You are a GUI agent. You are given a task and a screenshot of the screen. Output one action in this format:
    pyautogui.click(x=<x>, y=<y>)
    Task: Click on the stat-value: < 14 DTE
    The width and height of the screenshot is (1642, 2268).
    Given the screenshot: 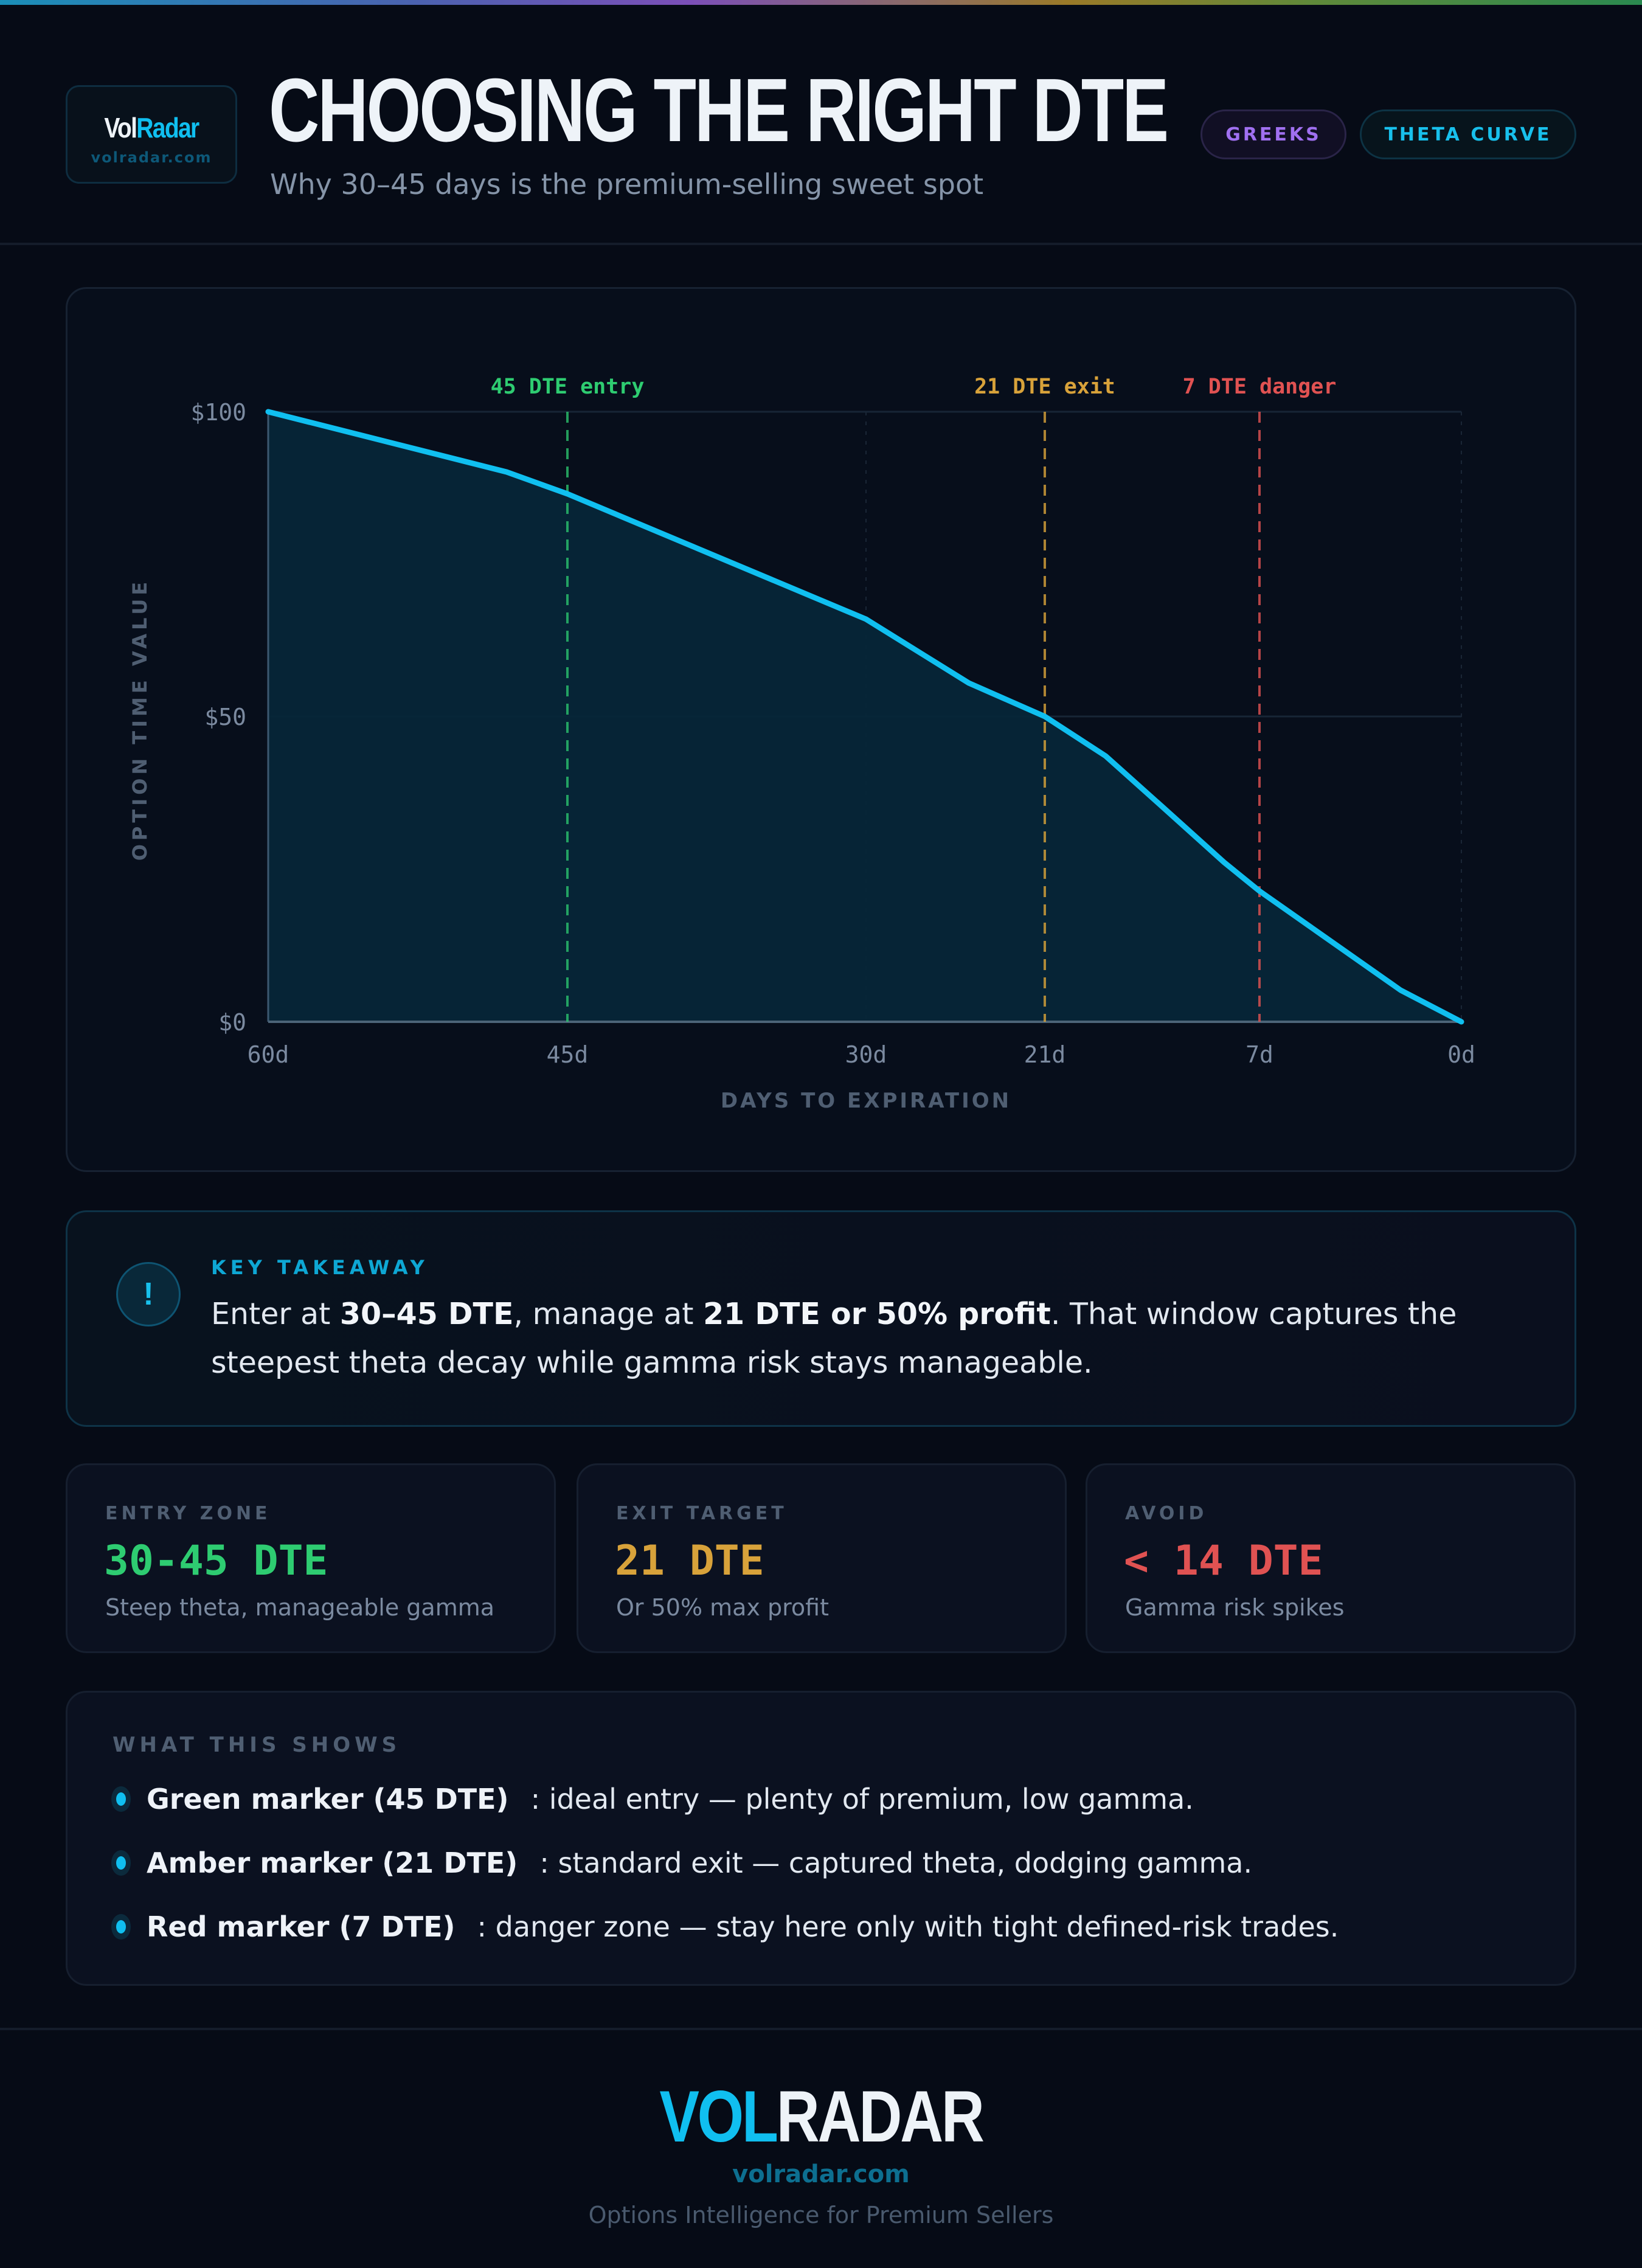 What is the action you would take?
    pyautogui.click(x=1223, y=1561)
    